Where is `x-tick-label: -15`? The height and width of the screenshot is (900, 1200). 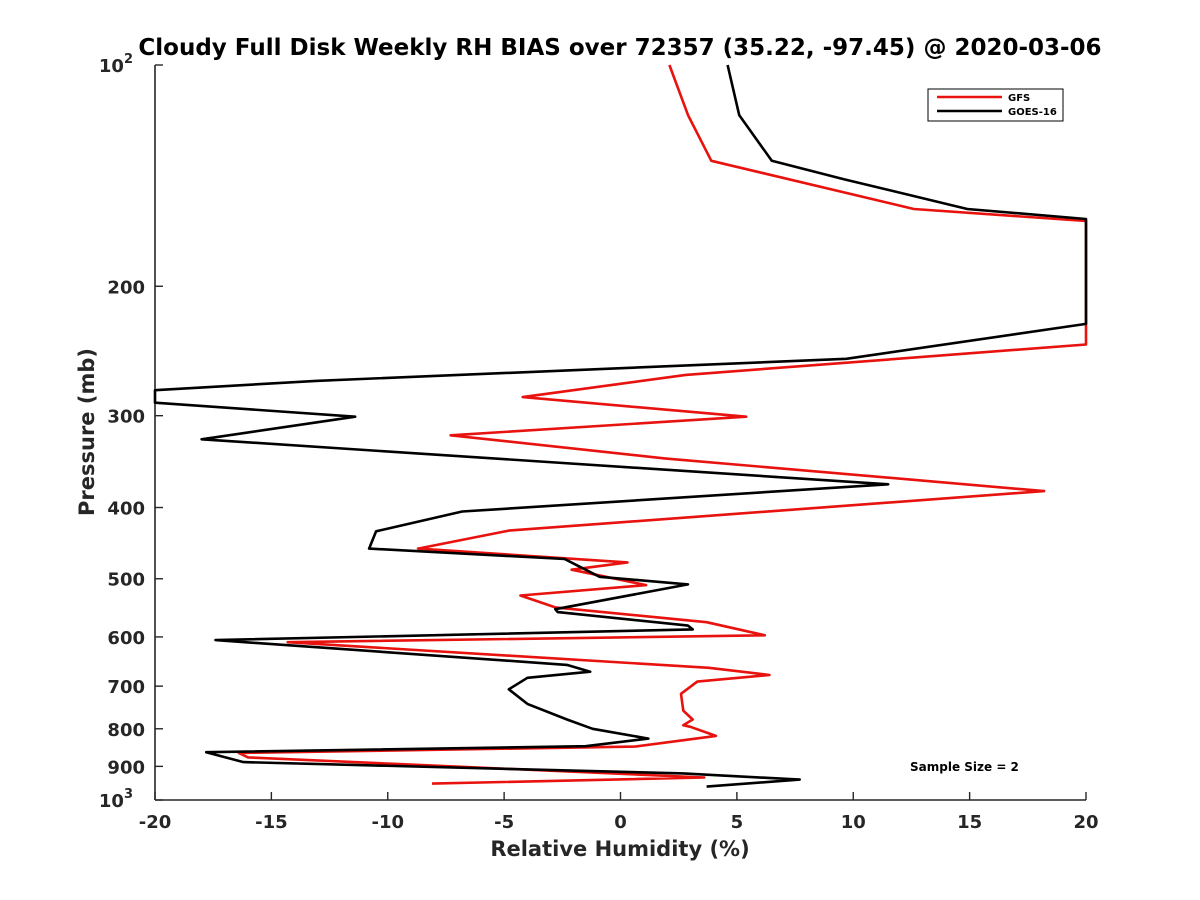
x-tick-label: -15 is located at coordinates (271, 822).